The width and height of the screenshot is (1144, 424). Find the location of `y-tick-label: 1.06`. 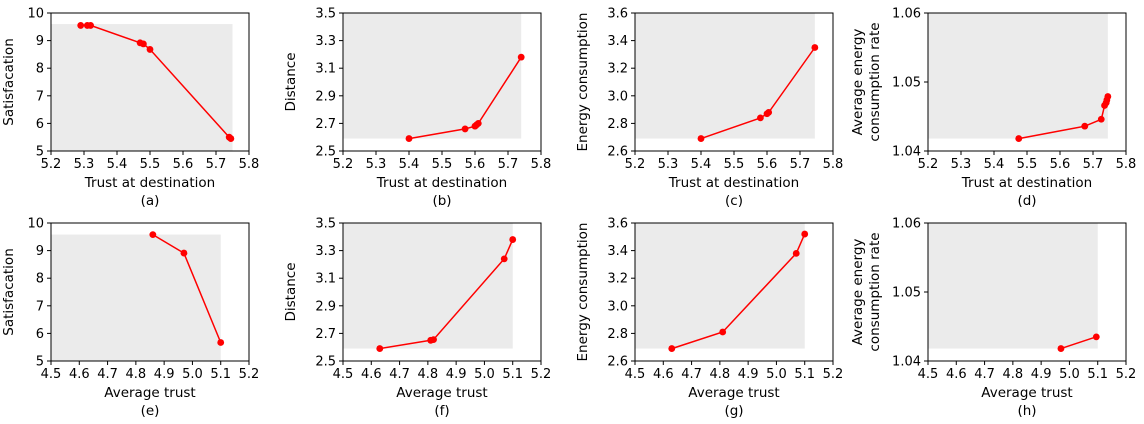

y-tick-label: 1.06 is located at coordinates (906, 224).